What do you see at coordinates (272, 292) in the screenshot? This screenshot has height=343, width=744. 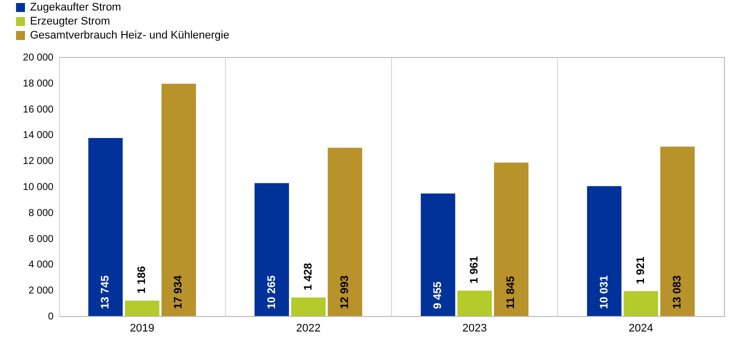 I see `data-label: 10 265` at bounding box center [272, 292].